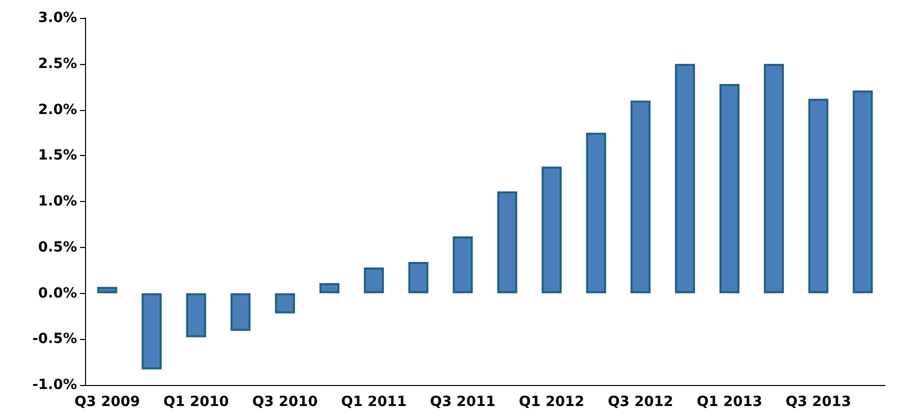 The width and height of the screenshot is (900, 420). Describe the element at coordinates (729, 402) in the screenshot. I see `x-tick-label: Q1 2013` at that location.